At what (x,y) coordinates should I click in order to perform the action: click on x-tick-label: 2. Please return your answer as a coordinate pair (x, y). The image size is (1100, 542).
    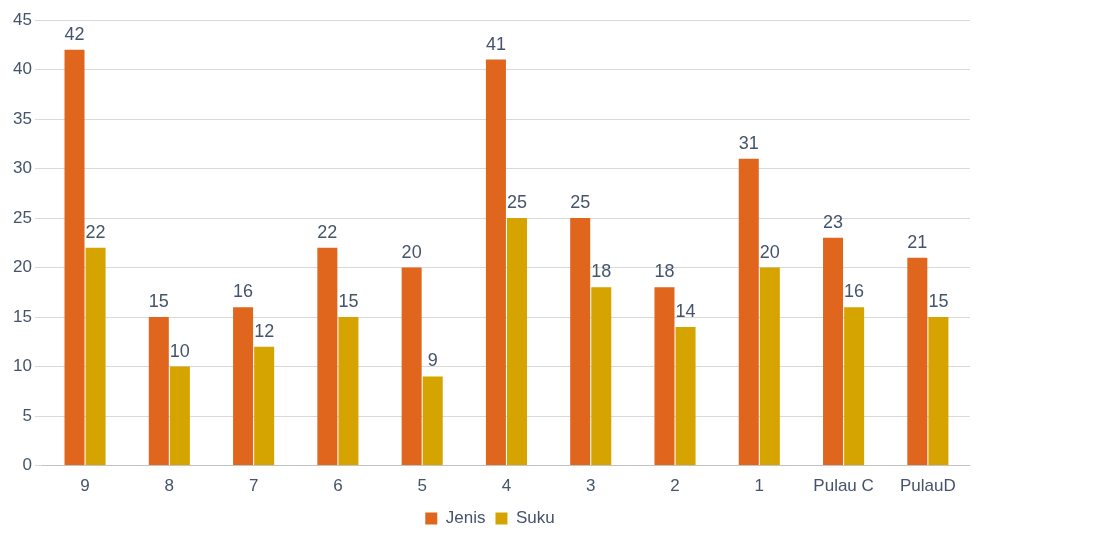
    Looking at the image, I should click on (675, 486).